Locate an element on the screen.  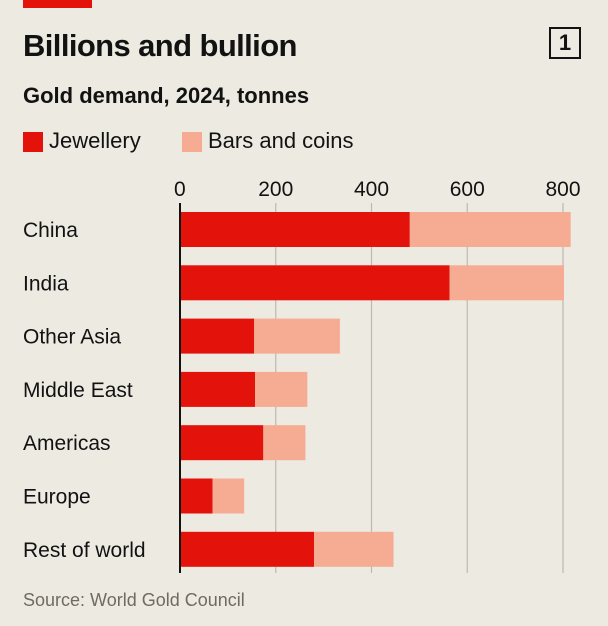
chart-subtitle: Gold demand, 2024, tonnes is located at coordinates (166, 95).